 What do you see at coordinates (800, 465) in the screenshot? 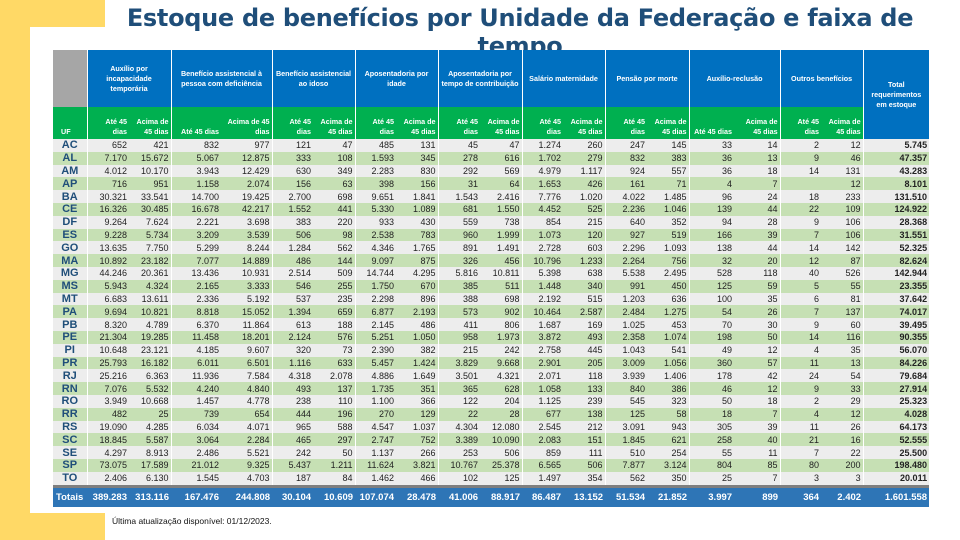
I see `value-cell: 80` at bounding box center [800, 465].